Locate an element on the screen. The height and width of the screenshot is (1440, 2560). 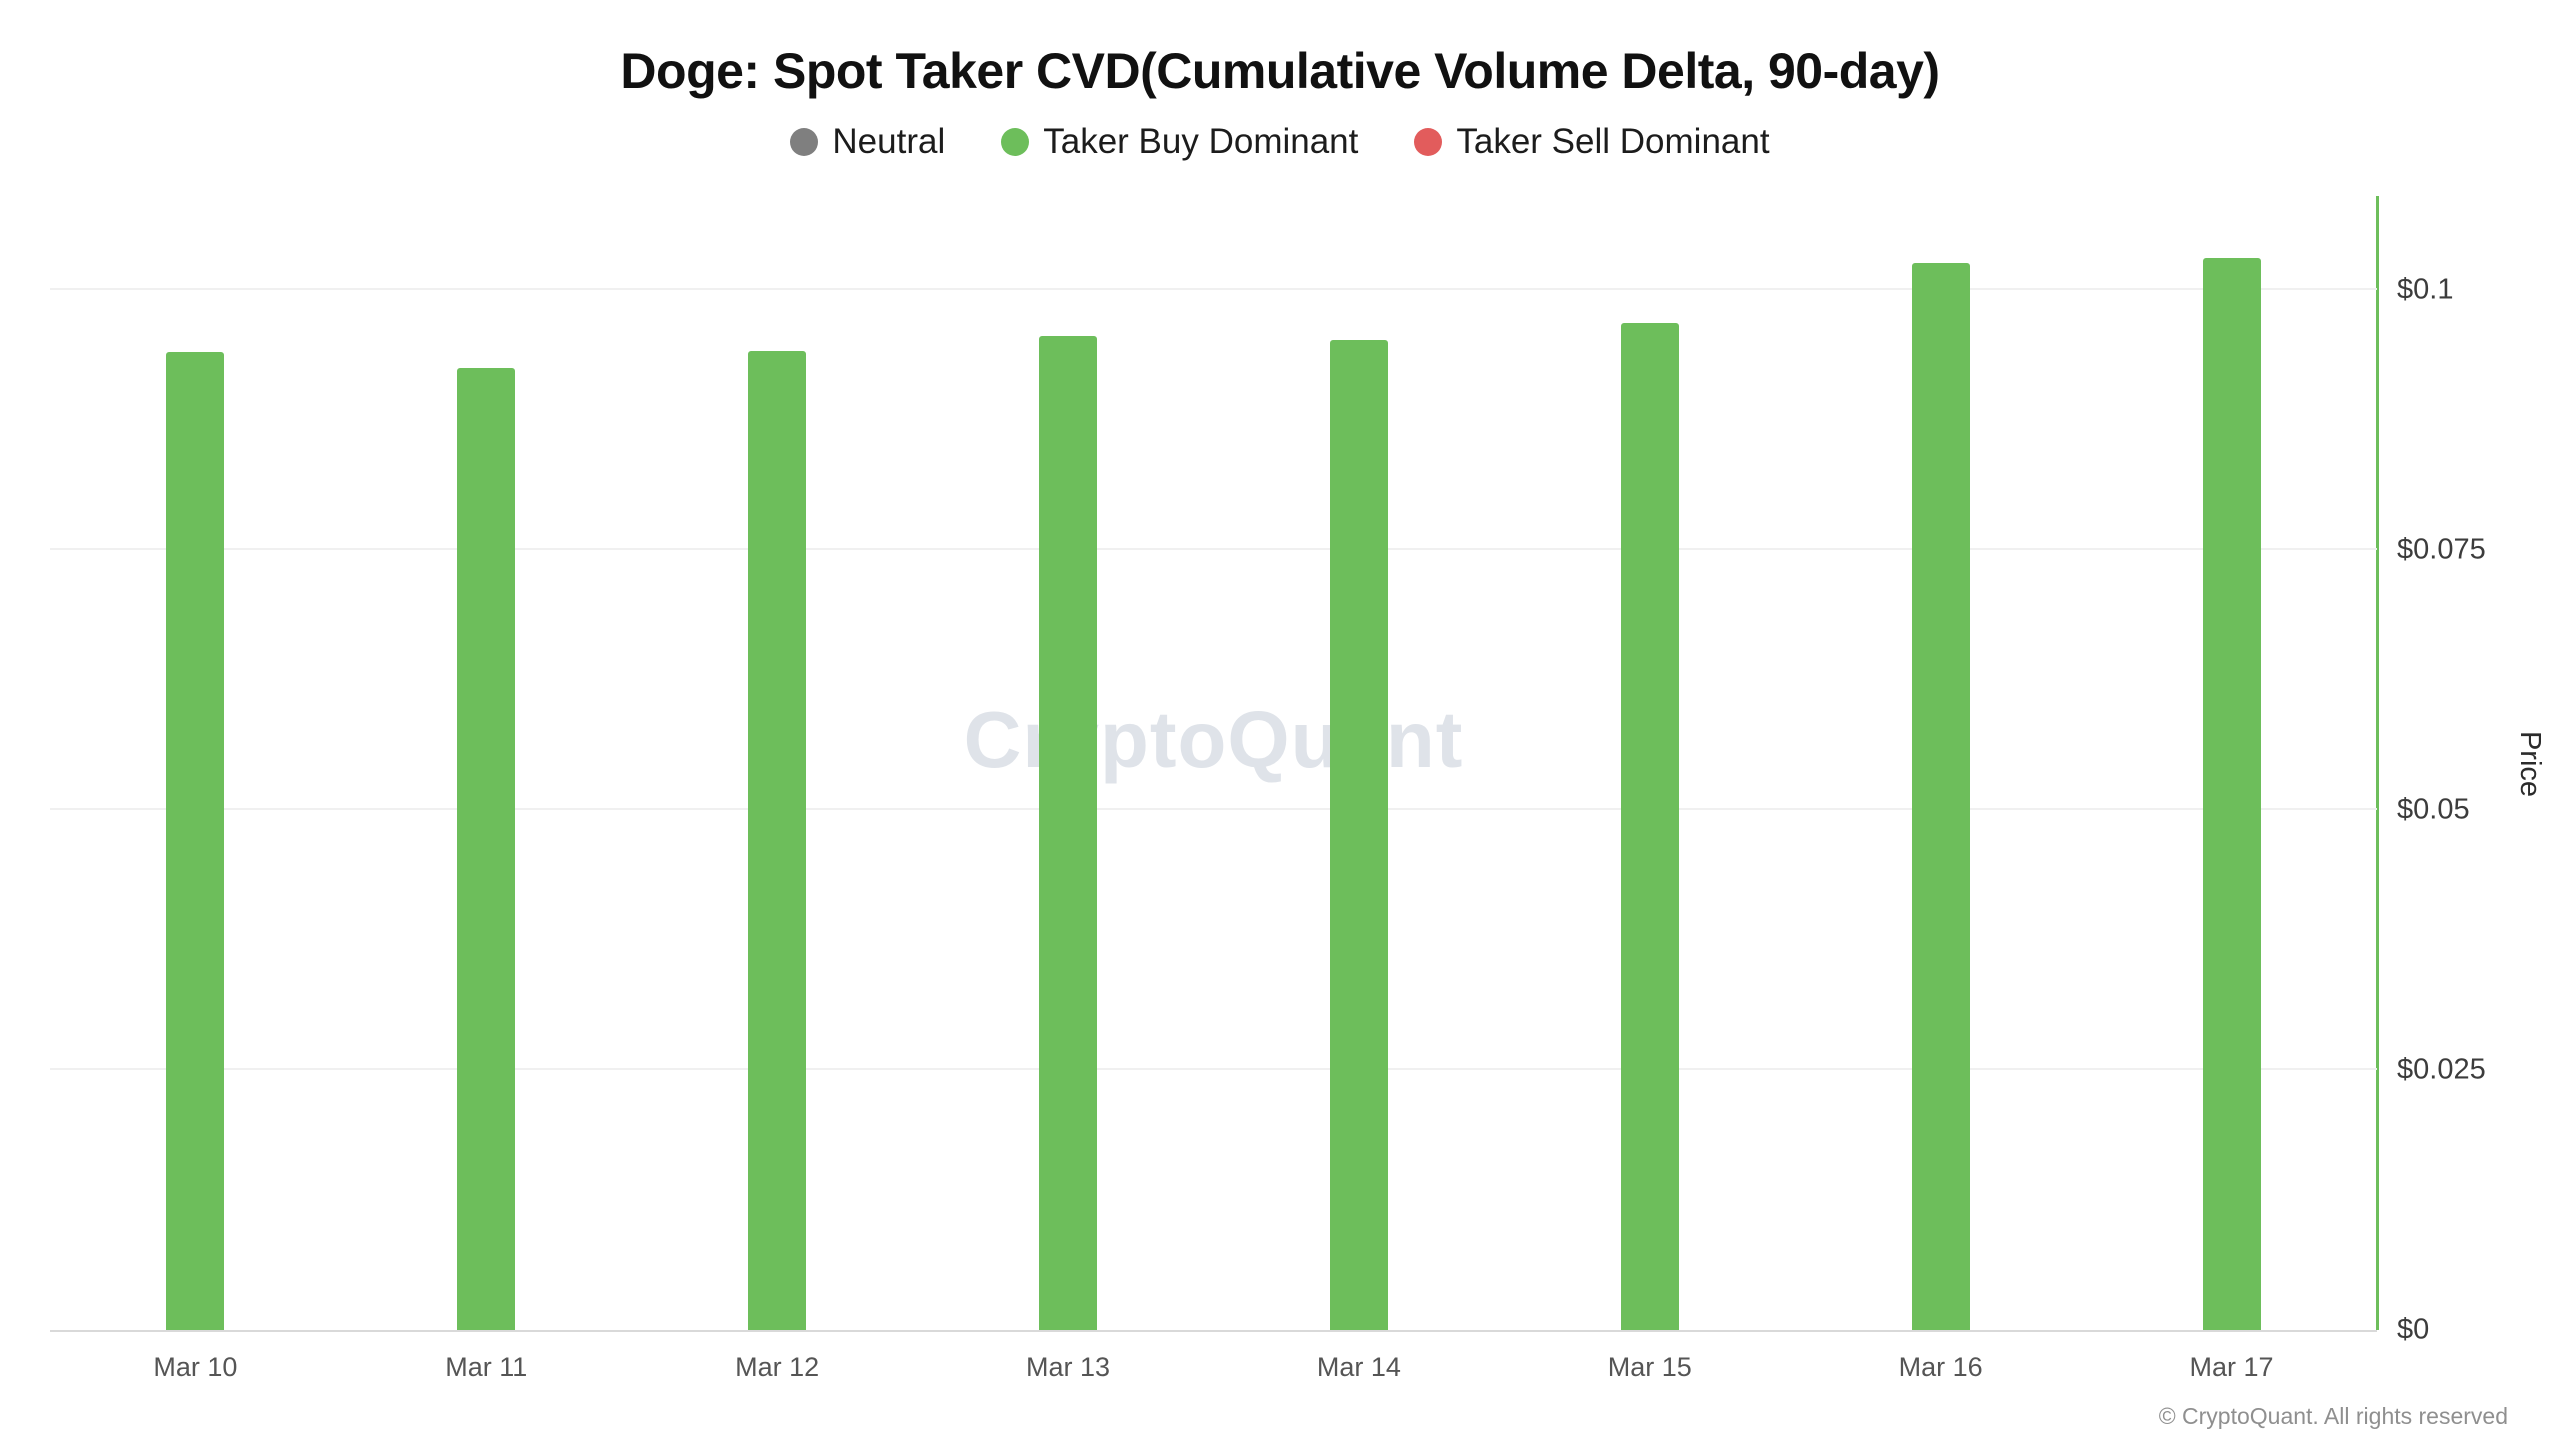
legend-label: Neutral is located at coordinates (889, 141).